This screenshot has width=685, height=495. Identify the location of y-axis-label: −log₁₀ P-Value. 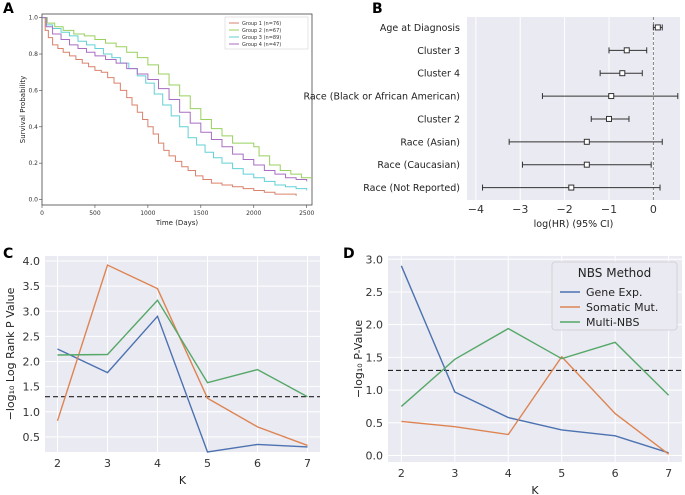
(358, 359).